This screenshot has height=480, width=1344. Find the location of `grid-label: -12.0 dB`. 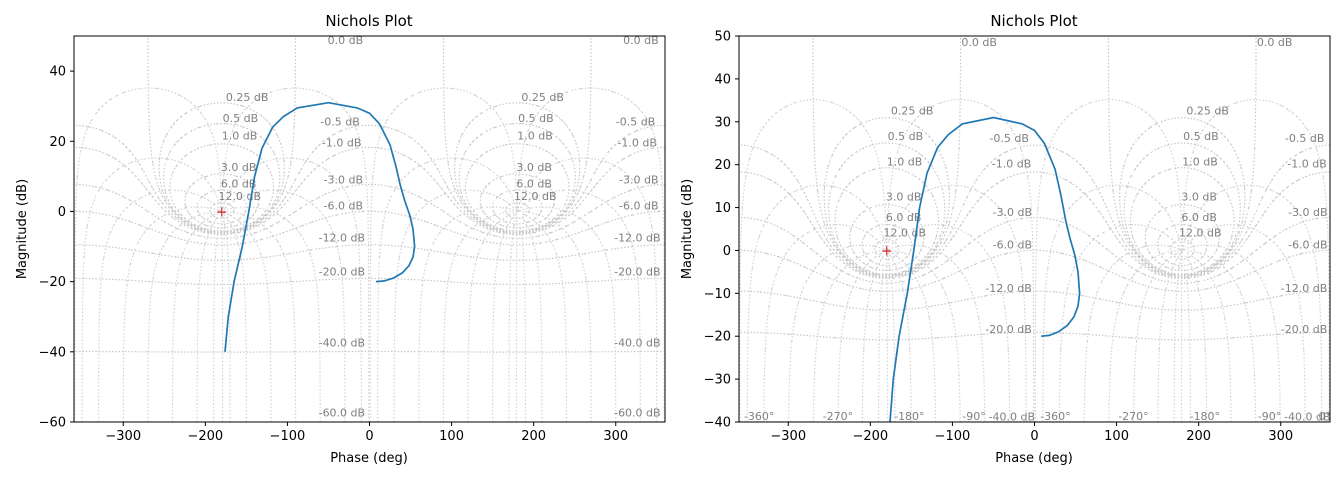

grid-label: -12.0 dB is located at coordinates (637, 237).